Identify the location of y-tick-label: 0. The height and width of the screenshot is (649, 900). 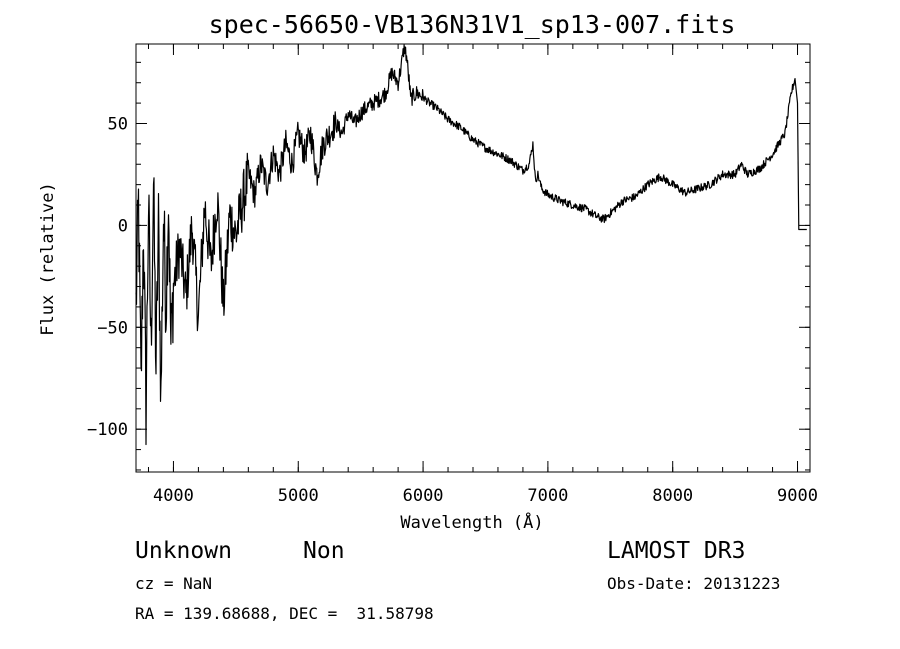
(123, 226).